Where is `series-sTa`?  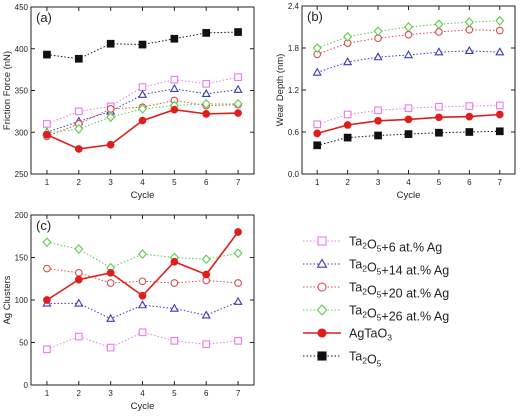 series-sTa is located at coordinates (408, 138).